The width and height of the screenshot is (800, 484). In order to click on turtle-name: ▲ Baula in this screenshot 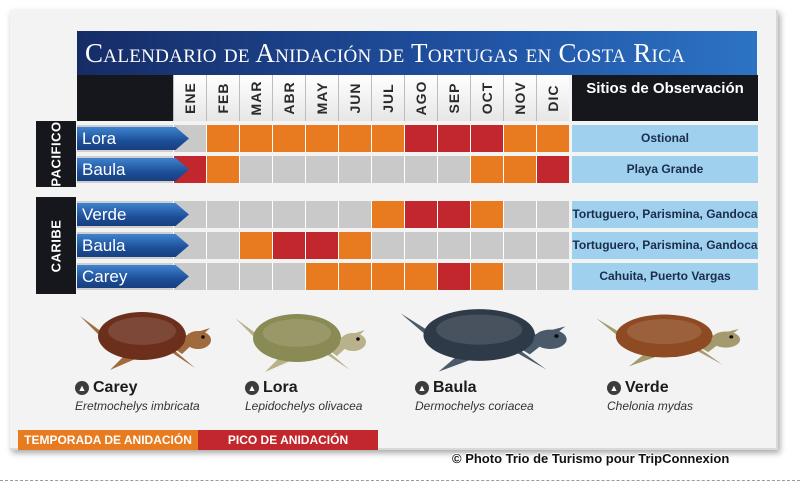, I will do `click(474, 388)`.